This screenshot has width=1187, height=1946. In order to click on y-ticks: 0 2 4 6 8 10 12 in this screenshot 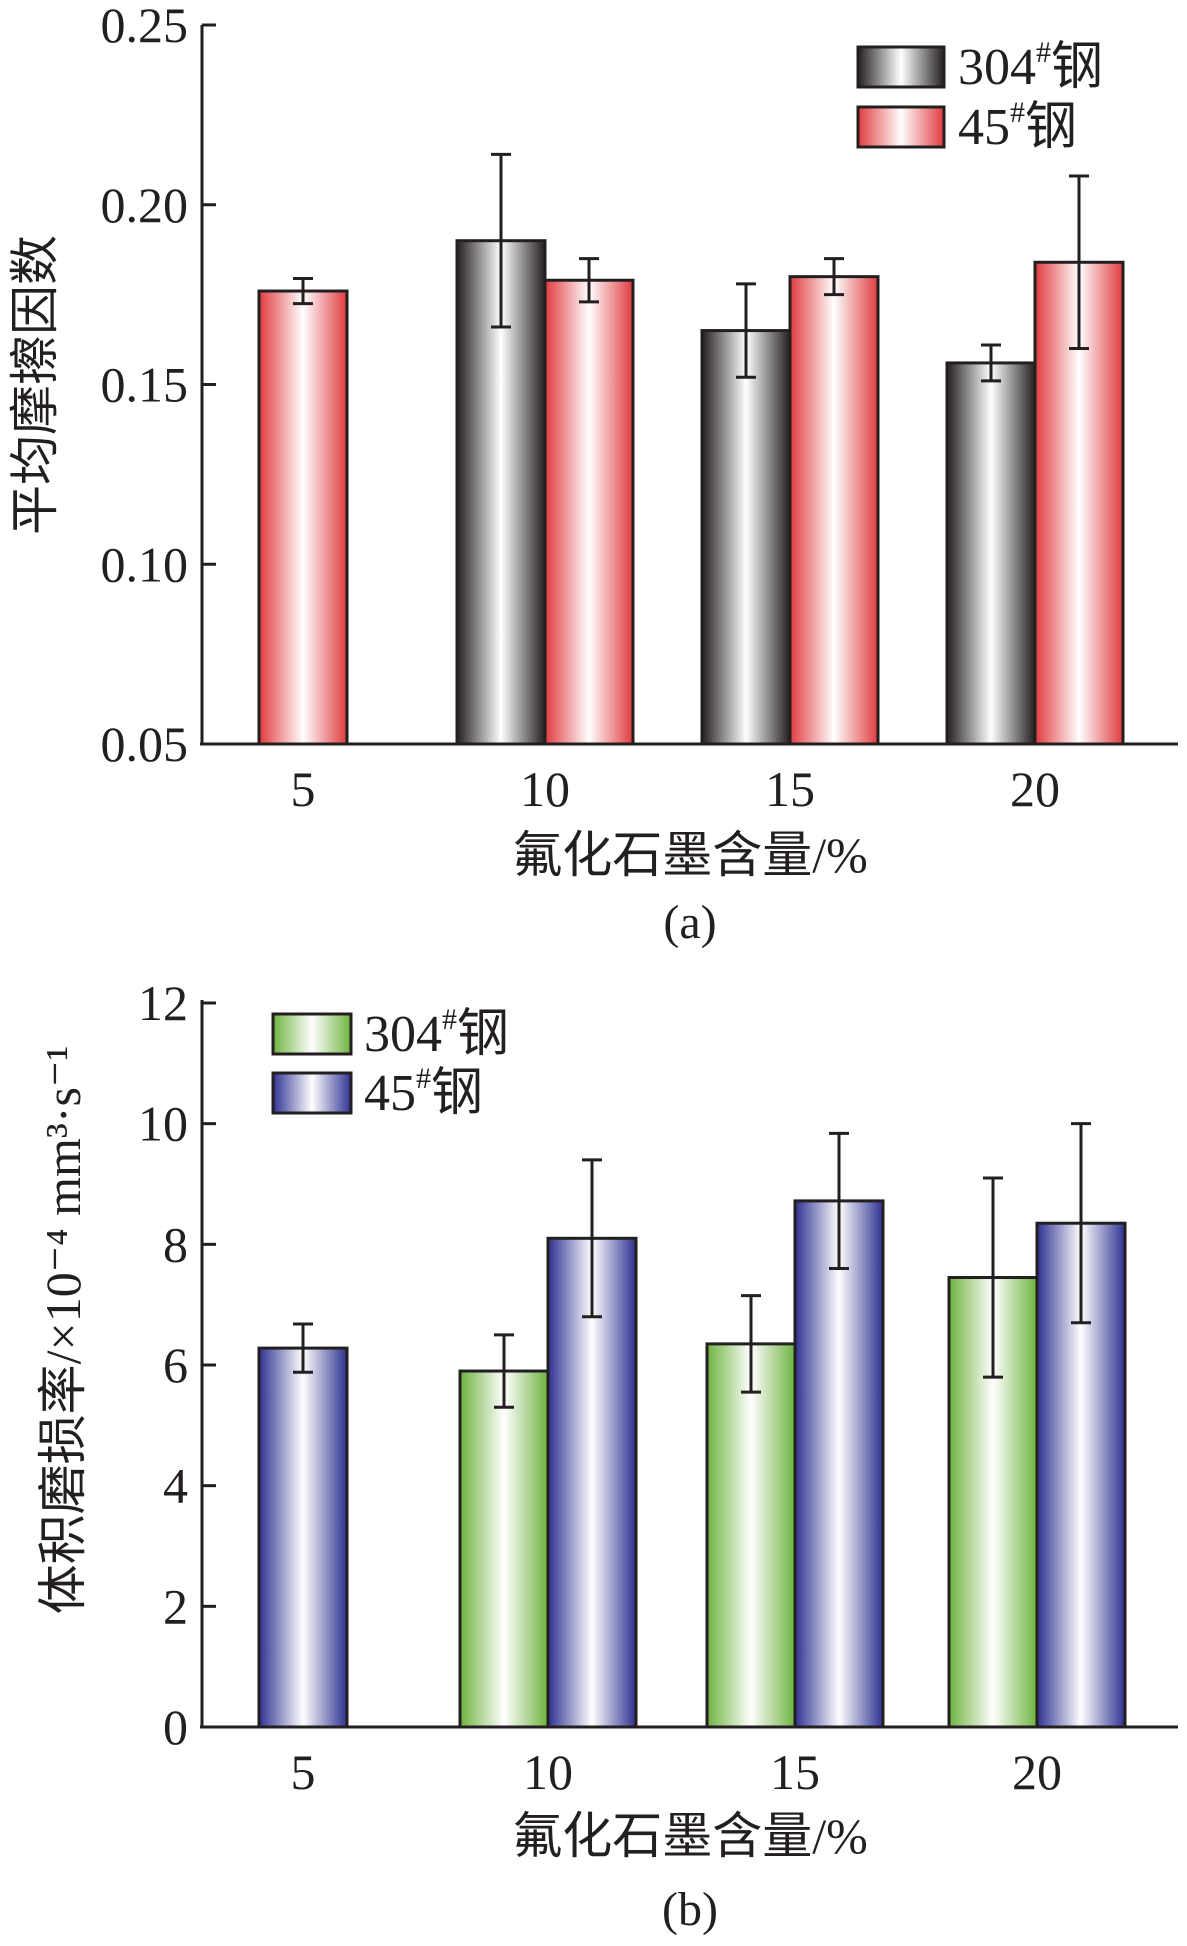, I will do `click(177, 1365)`.